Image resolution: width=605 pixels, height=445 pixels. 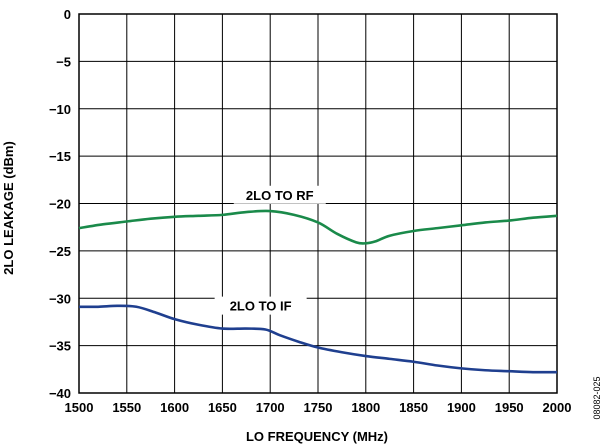 I want to click on y-tick-label: −40, so click(x=60, y=393).